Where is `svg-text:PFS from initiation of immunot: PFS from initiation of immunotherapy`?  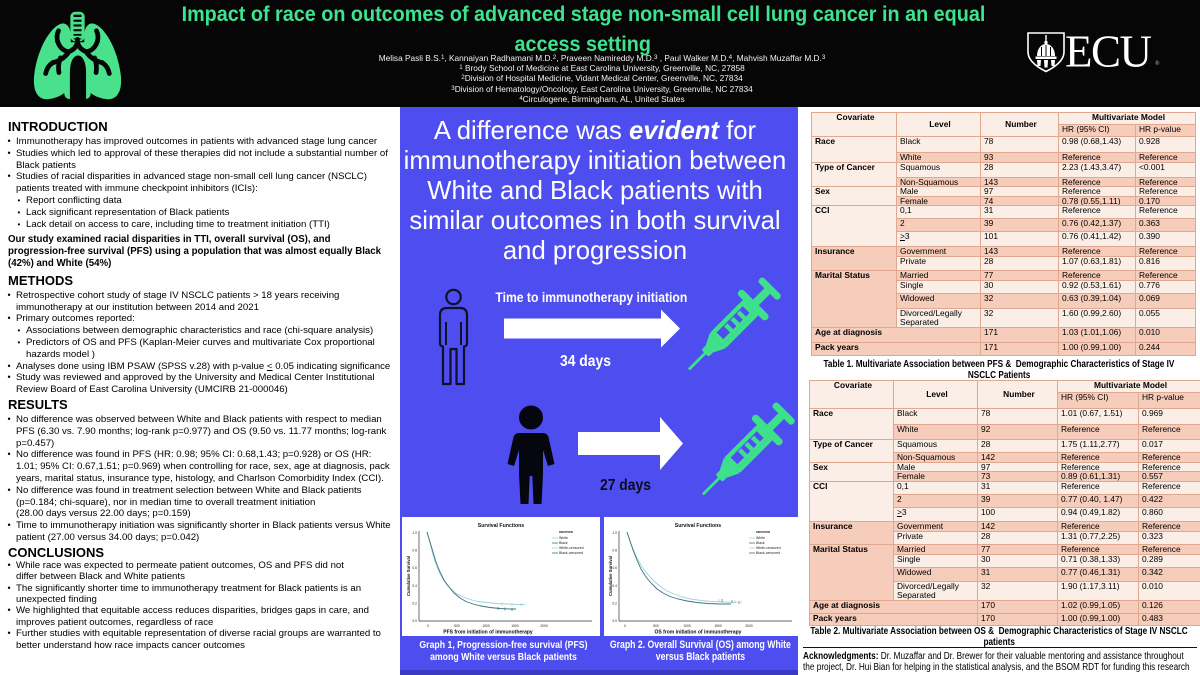
svg-text:PFS from initiation of immunot: PFS from initiation of immunotherapy is located at coordinates (488, 633).